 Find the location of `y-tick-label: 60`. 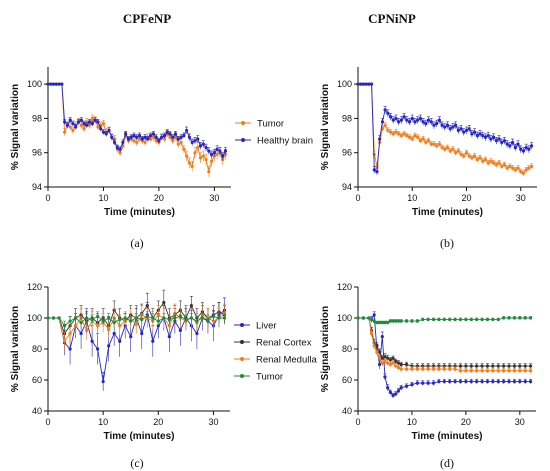

y-tick-label: 60 is located at coordinates (37, 380).